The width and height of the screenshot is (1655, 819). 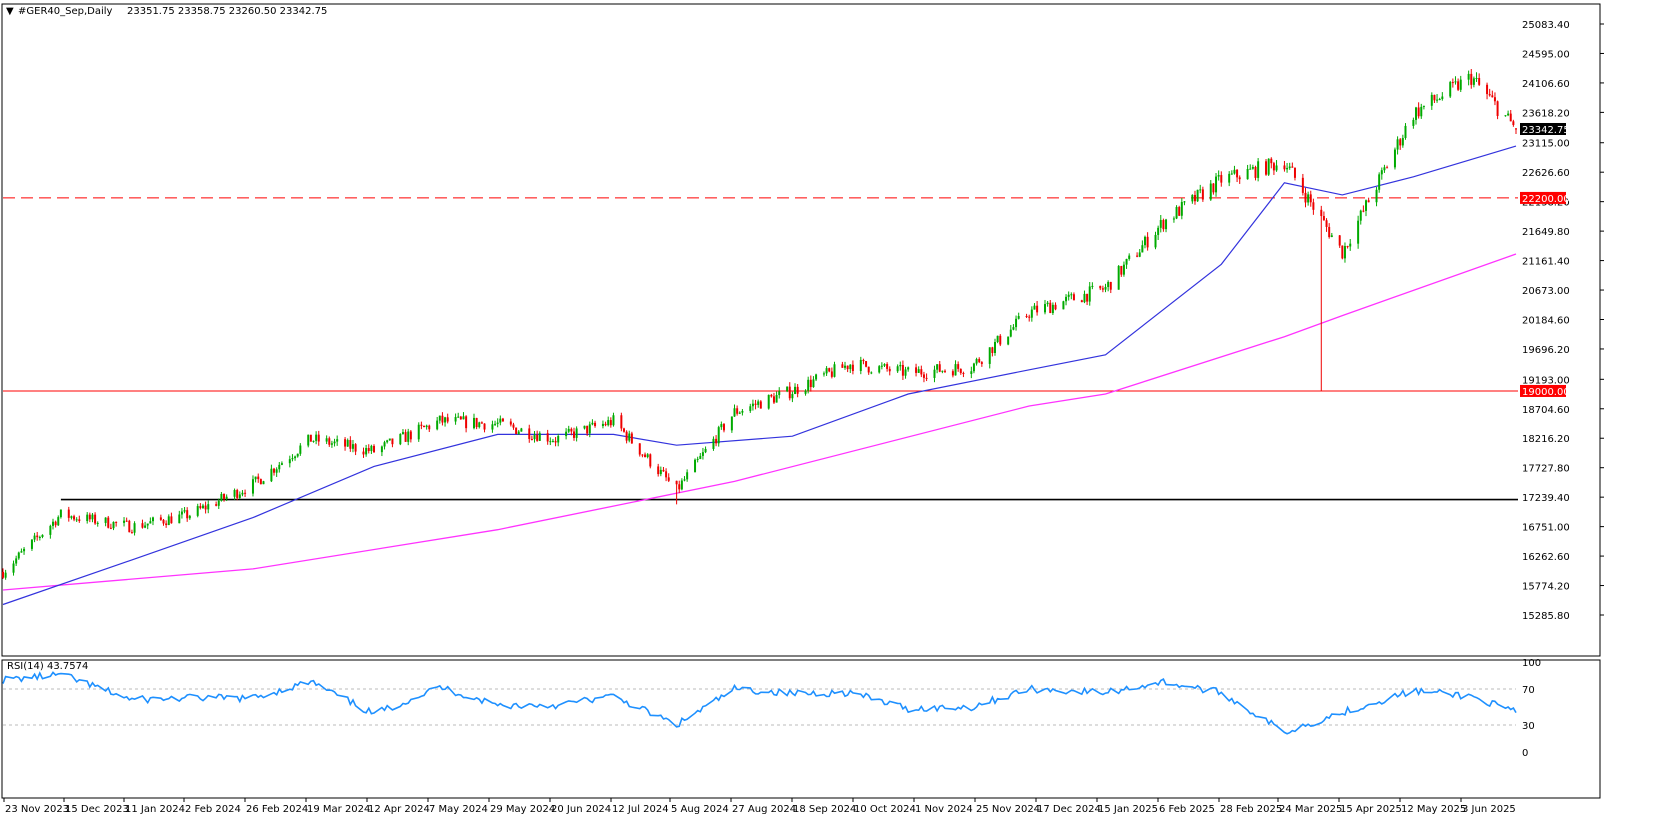 I want to click on date-axis-label: 29 May 2024, so click(x=522, y=809).